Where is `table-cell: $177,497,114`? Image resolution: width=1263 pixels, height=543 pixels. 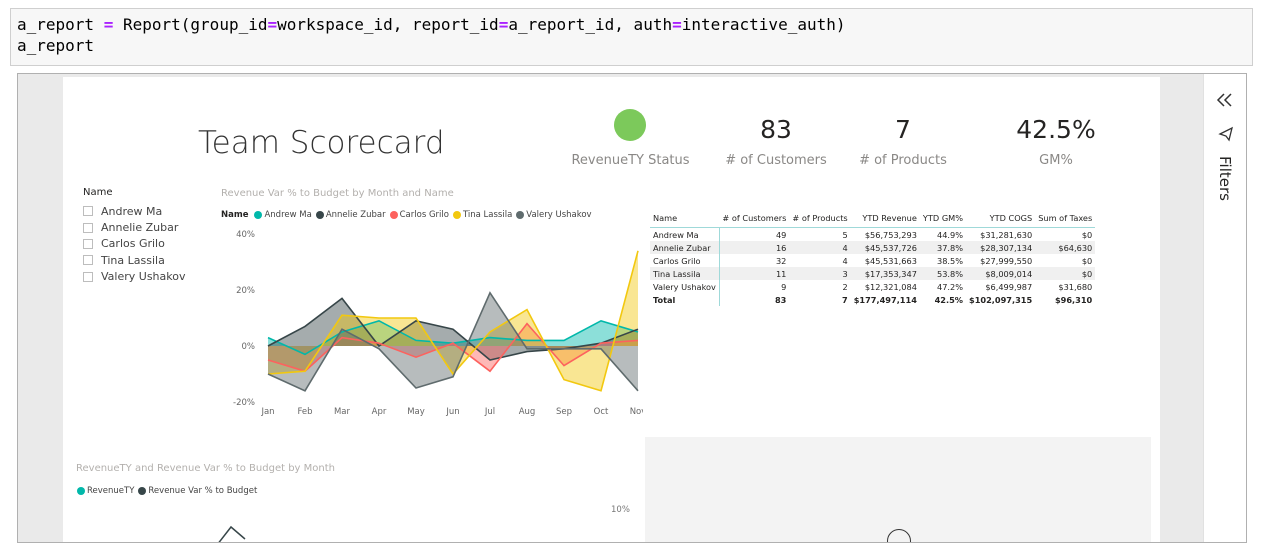
table-cell: $177,497,114 is located at coordinates (885, 299).